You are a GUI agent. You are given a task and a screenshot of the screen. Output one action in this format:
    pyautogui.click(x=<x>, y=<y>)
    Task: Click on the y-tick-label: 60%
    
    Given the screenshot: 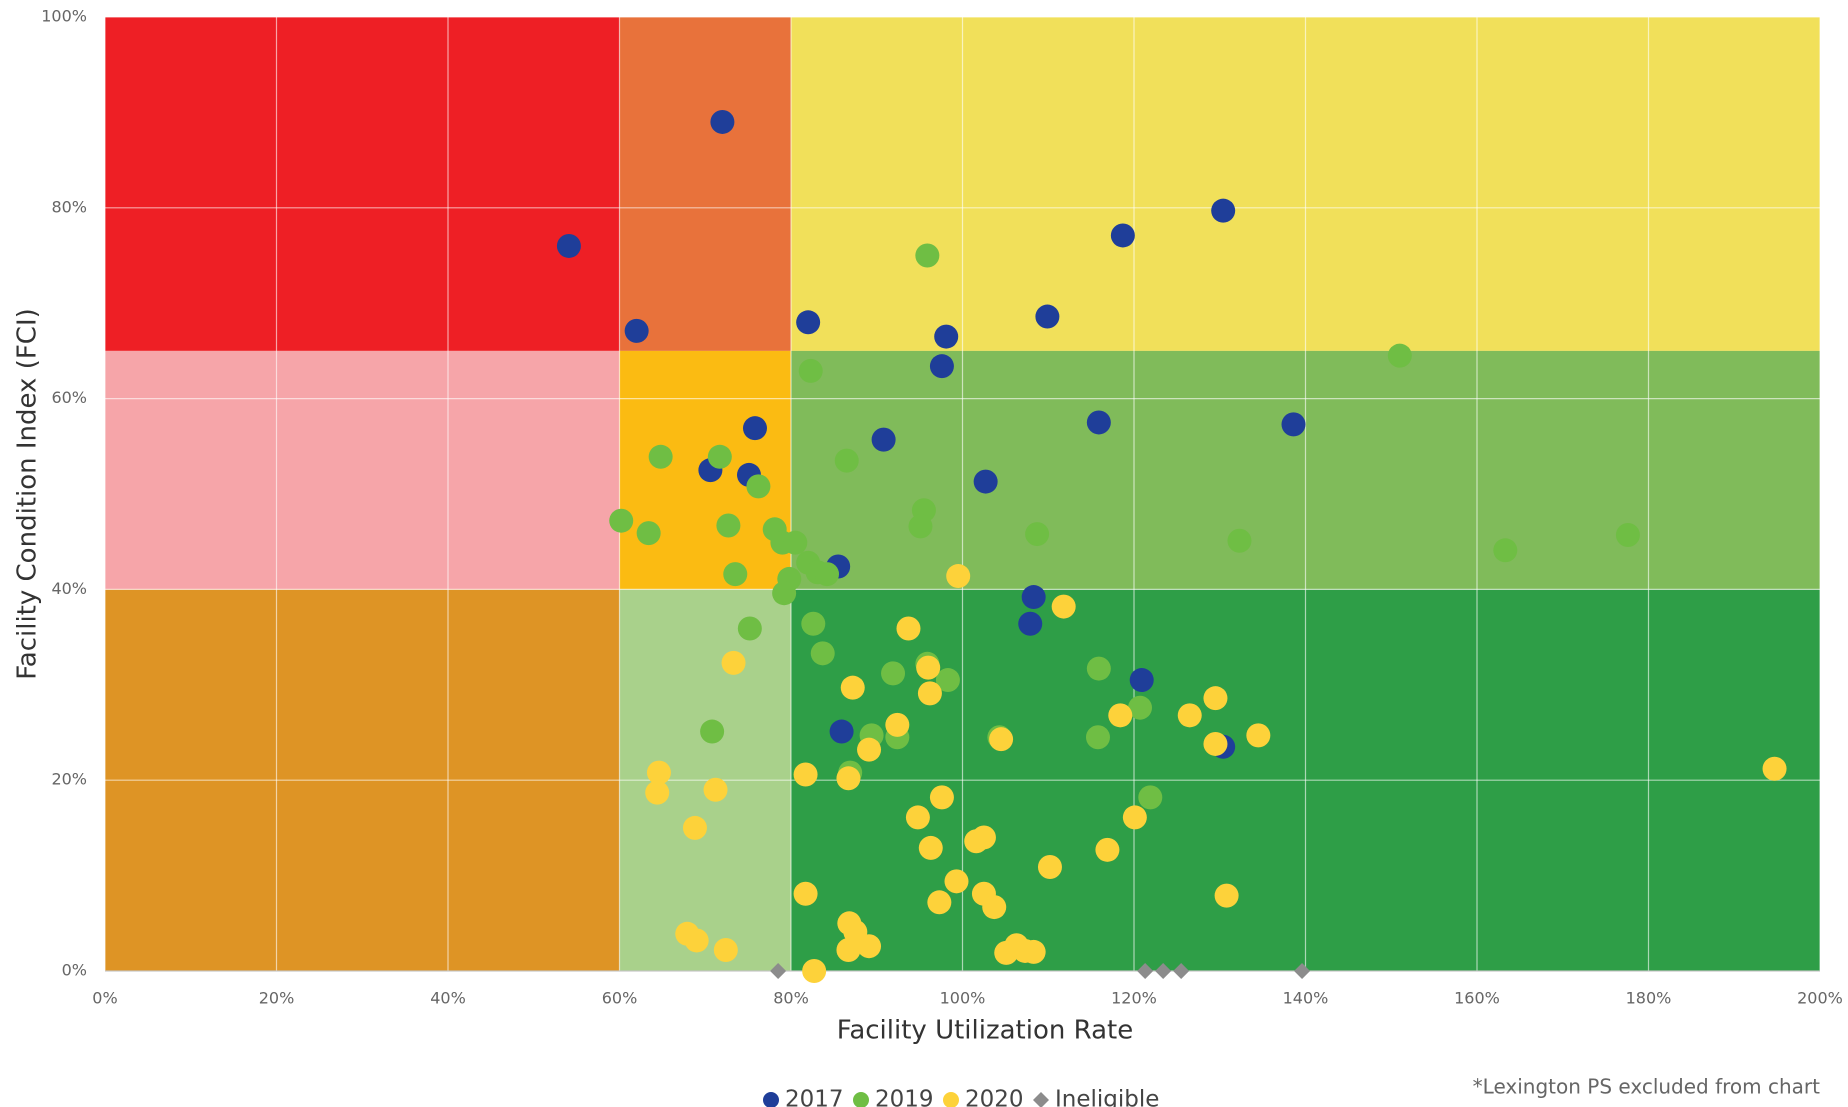 What is the action you would take?
    pyautogui.click(x=69, y=397)
    